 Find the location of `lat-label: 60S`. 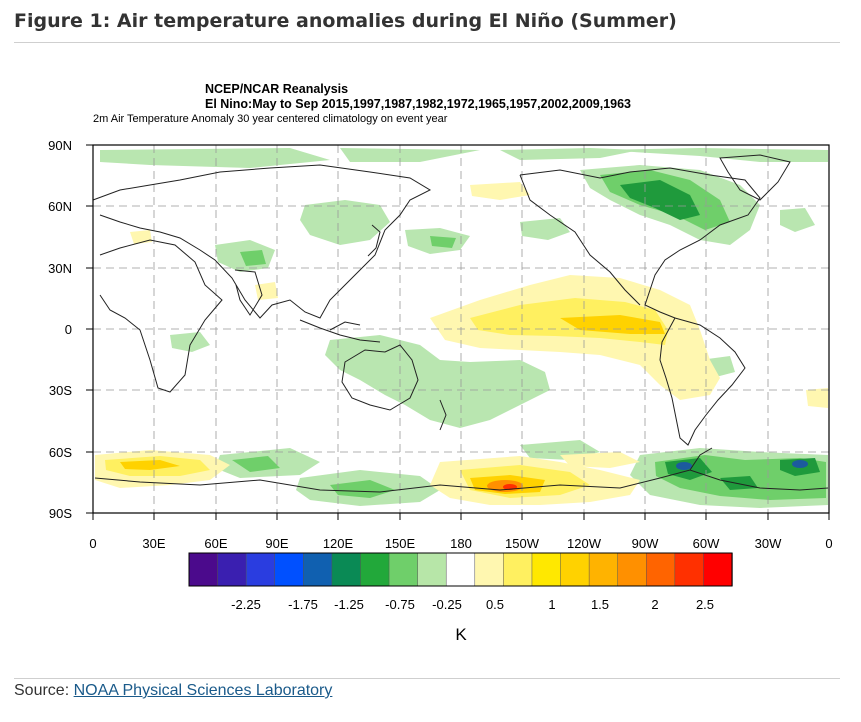

lat-label: 60S is located at coordinates (60, 452).